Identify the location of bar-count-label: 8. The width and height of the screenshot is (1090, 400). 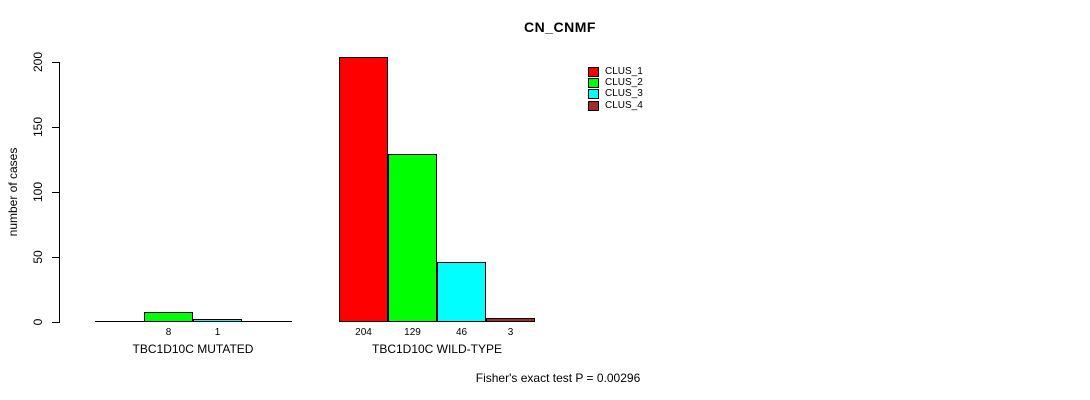
(168, 332).